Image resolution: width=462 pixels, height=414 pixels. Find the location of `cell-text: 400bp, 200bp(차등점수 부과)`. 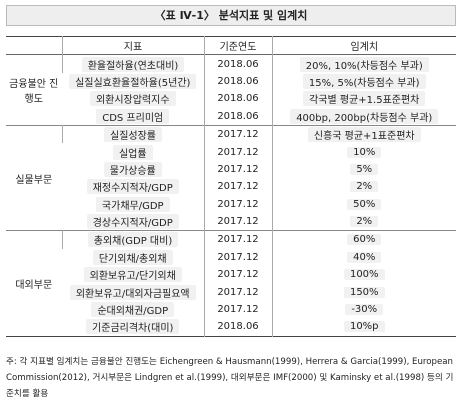

cell-text: 400bp, 200bp(차등점수 부과) is located at coordinates (364, 116).